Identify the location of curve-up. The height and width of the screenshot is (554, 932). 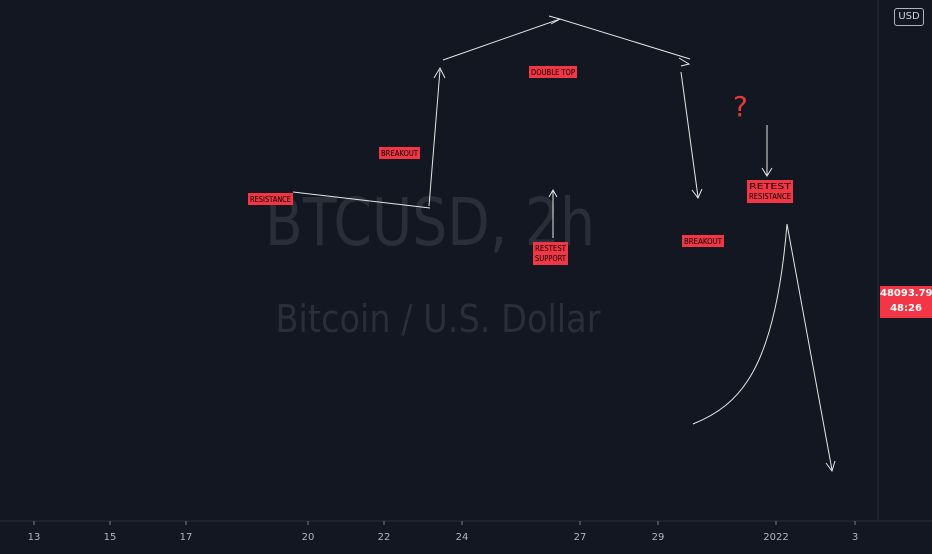
(740, 324).